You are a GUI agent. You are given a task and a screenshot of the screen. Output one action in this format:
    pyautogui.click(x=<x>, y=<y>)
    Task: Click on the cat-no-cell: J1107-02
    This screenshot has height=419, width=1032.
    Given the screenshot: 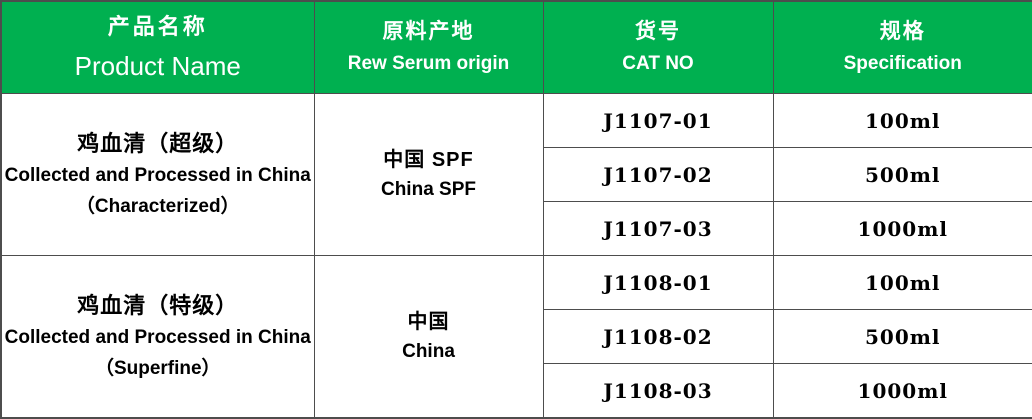 What is the action you would take?
    pyautogui.click(x=658, y=175)
    